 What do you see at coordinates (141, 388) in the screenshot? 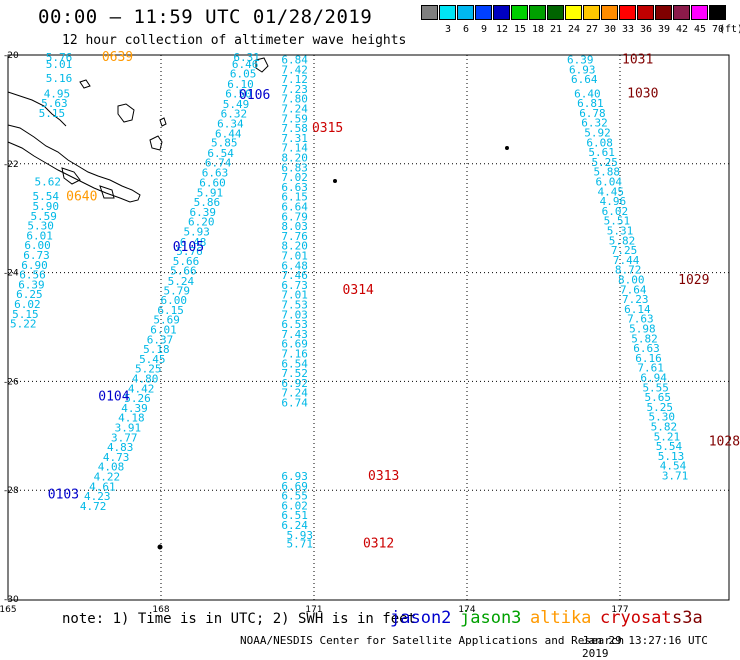
I see `wave-height-value: 4.42` at bounding box center [141, 388].